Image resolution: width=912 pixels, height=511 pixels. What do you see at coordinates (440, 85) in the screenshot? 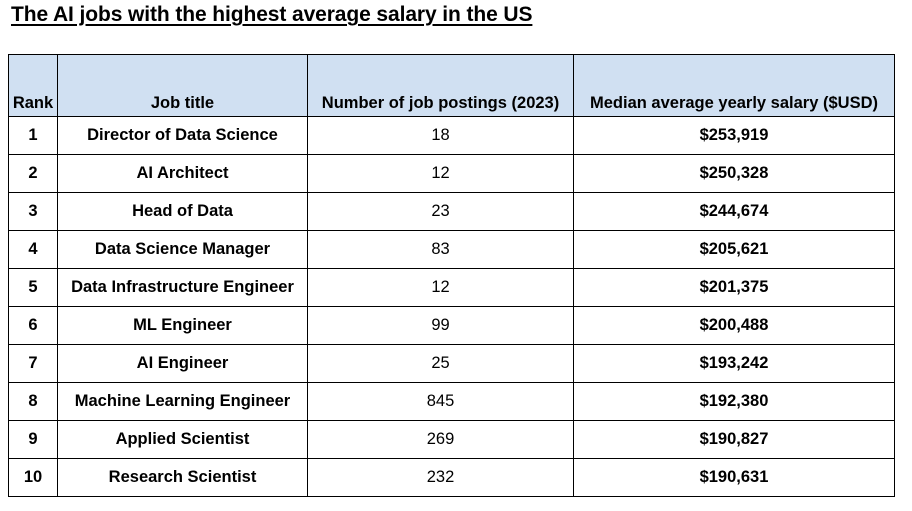
I see `header-postings: Number of job postings (2023)` at bounding box center [440, 85].